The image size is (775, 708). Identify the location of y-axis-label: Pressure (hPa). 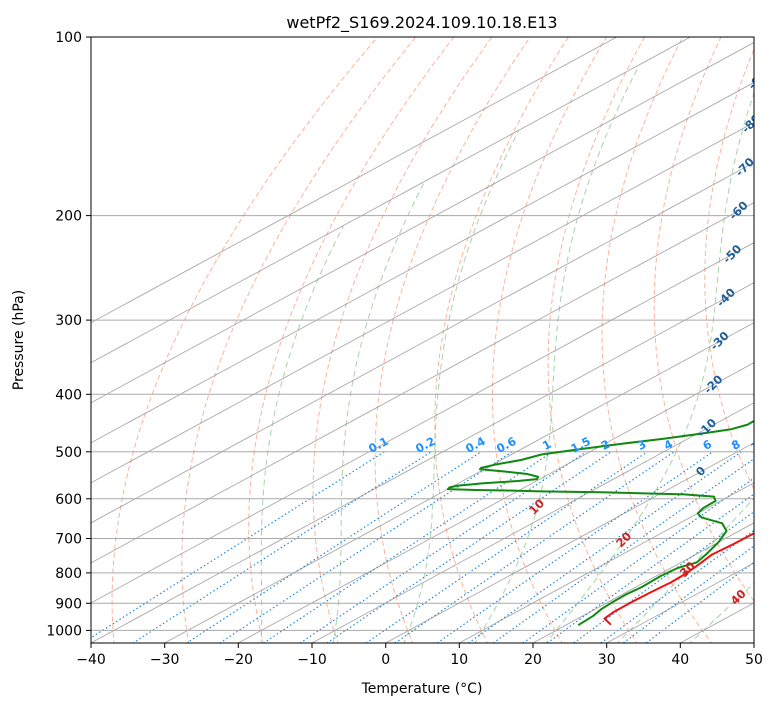
(19, 340).